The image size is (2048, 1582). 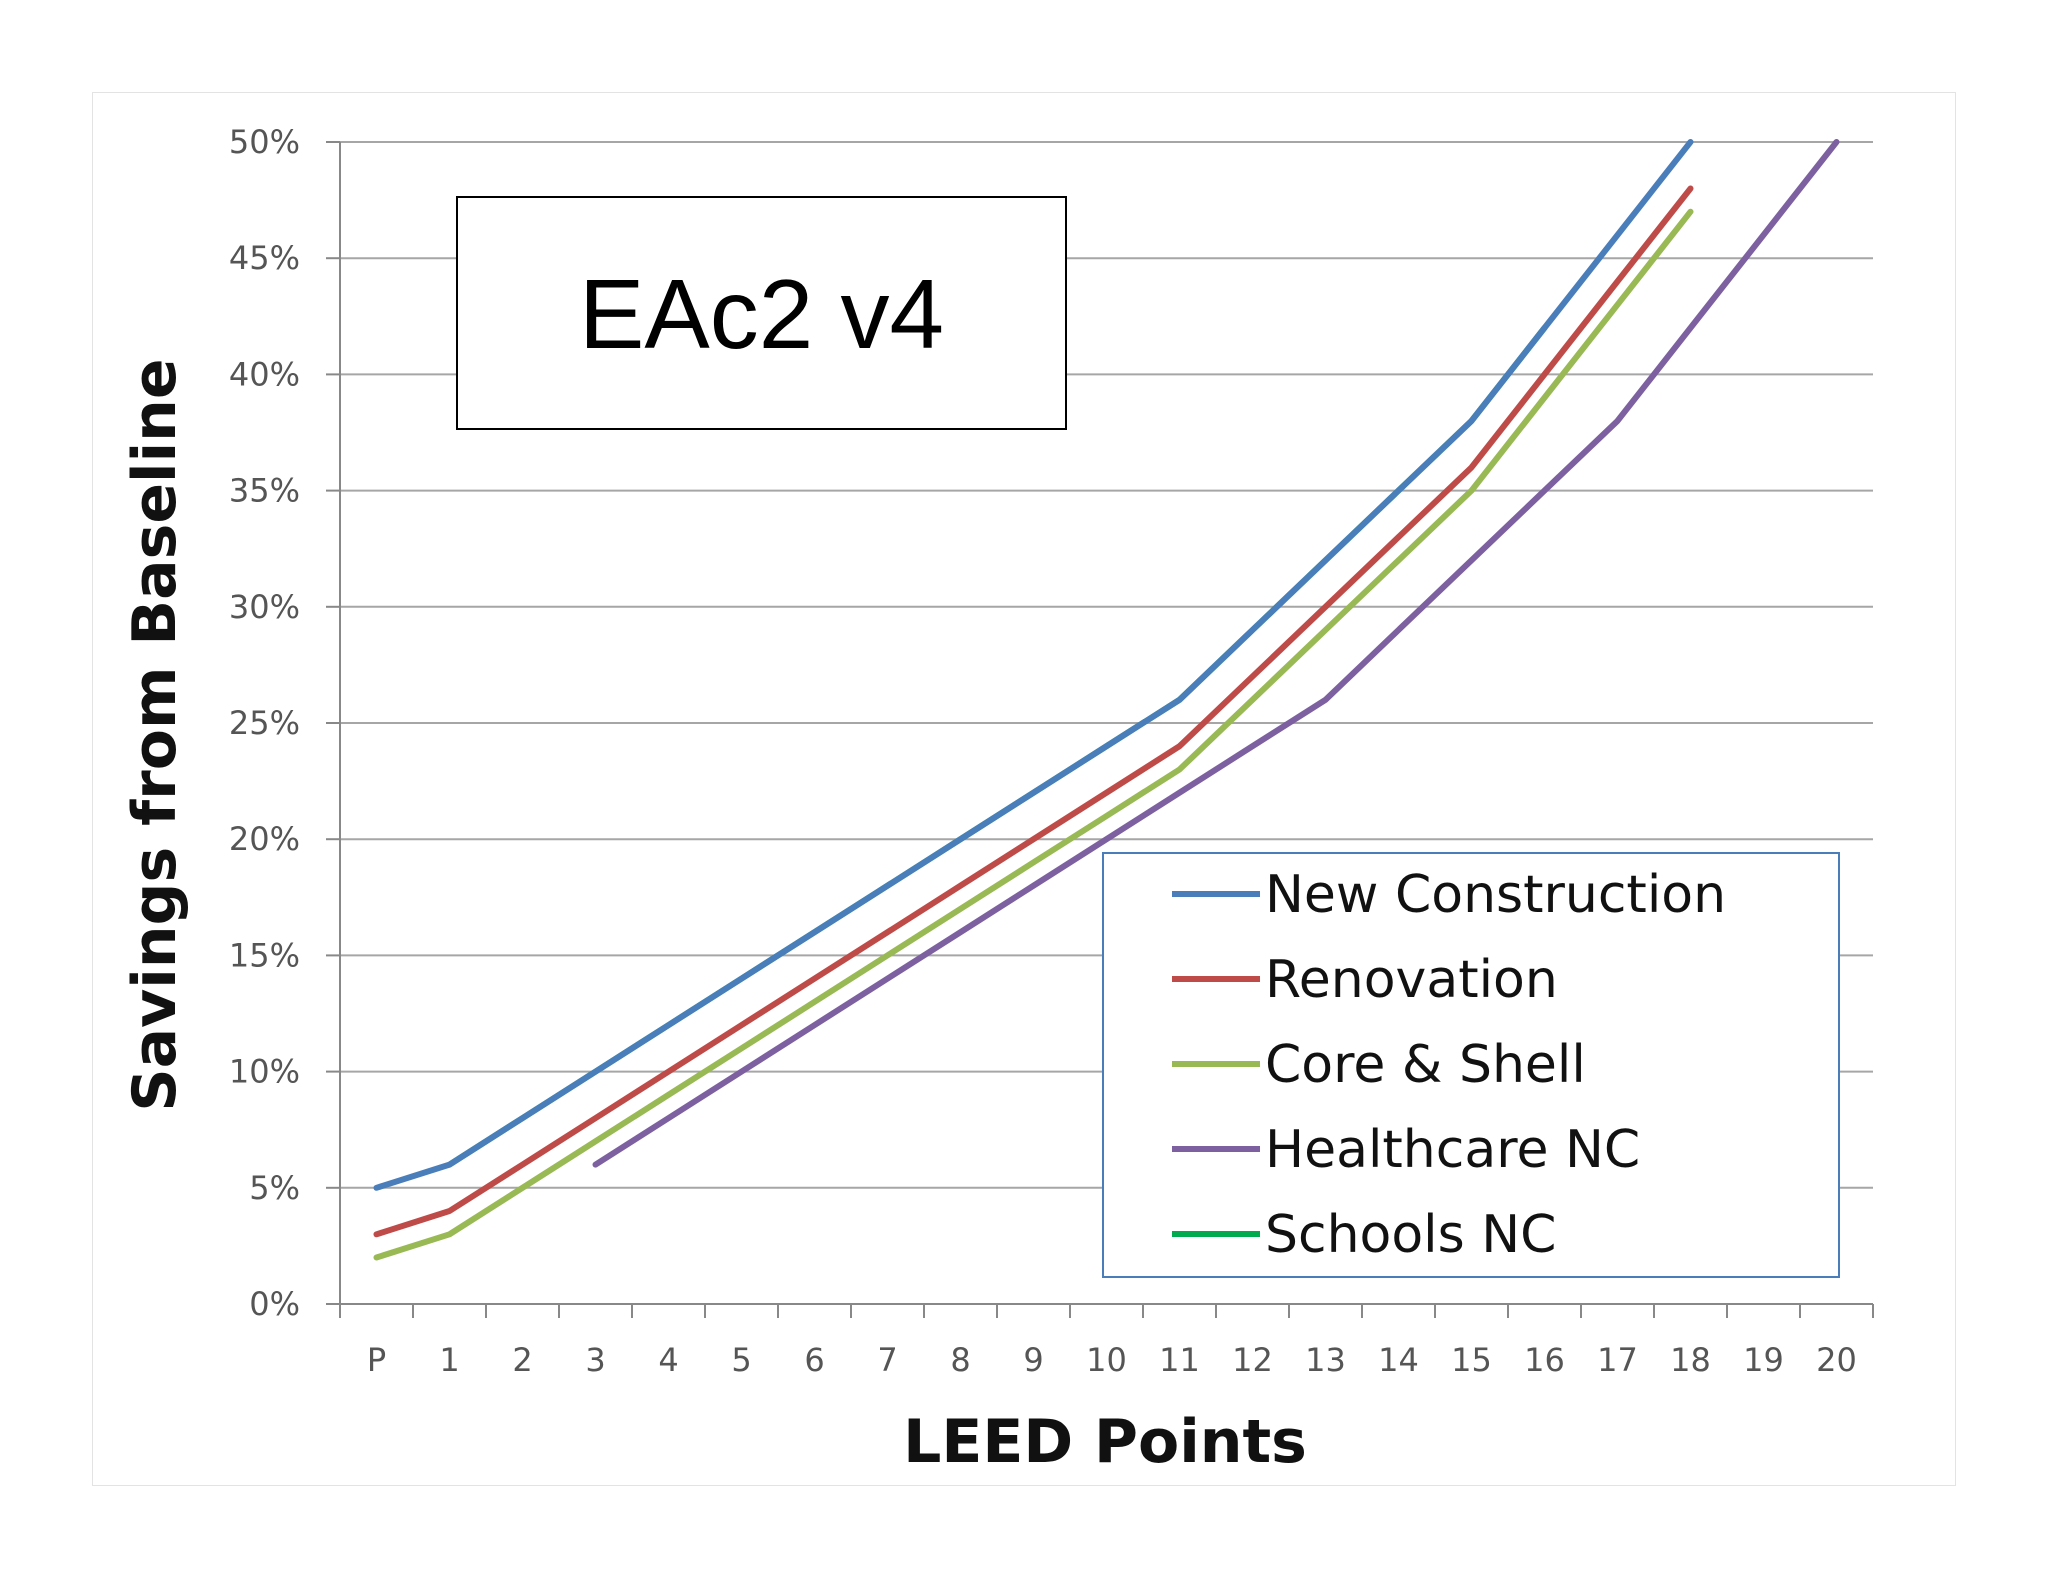 I want to click on x-tick-label: 17, so click(x=1617, y=1360).